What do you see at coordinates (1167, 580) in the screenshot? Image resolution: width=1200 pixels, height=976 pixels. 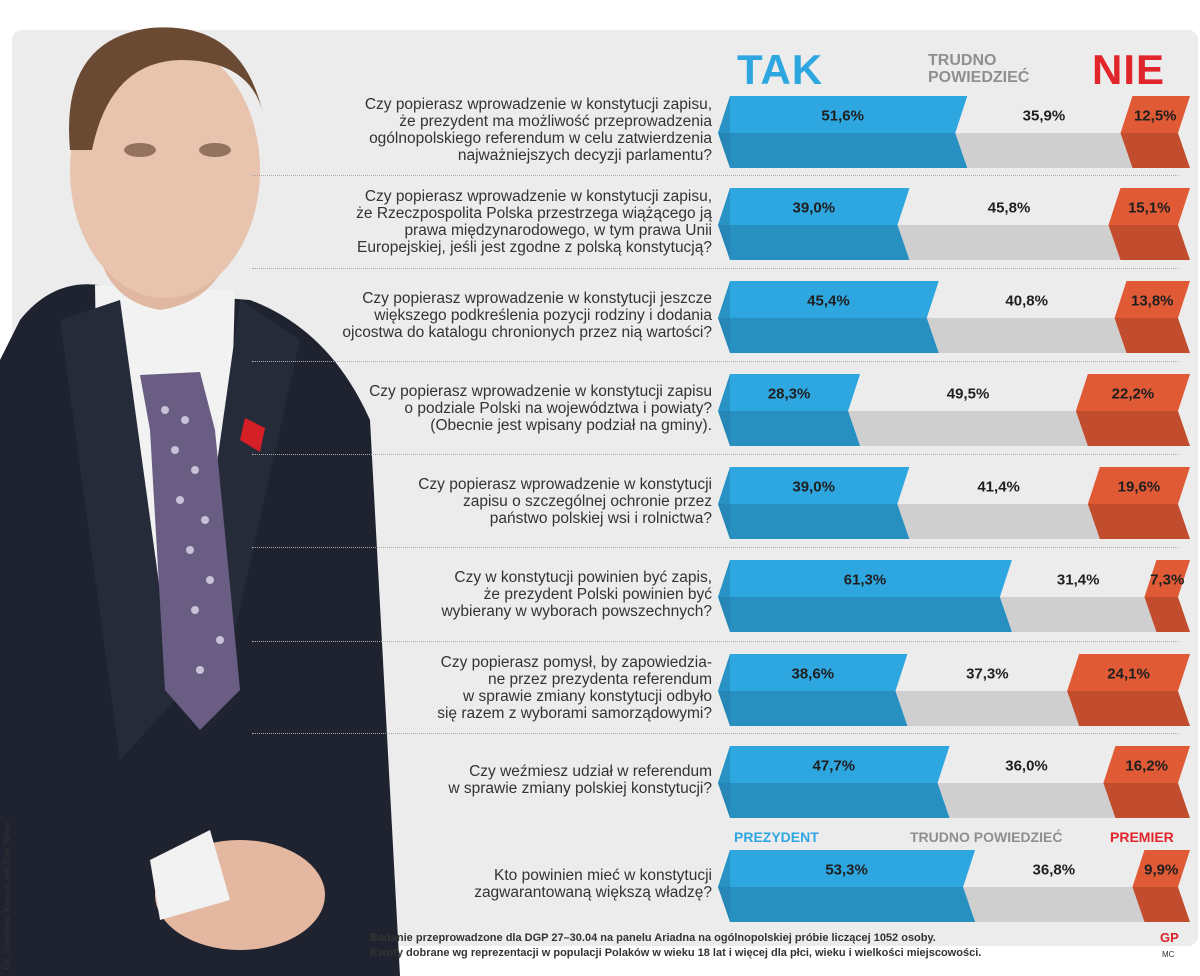 I see `bar-value-label: 7,3%` at bounding box center [1167, 580].